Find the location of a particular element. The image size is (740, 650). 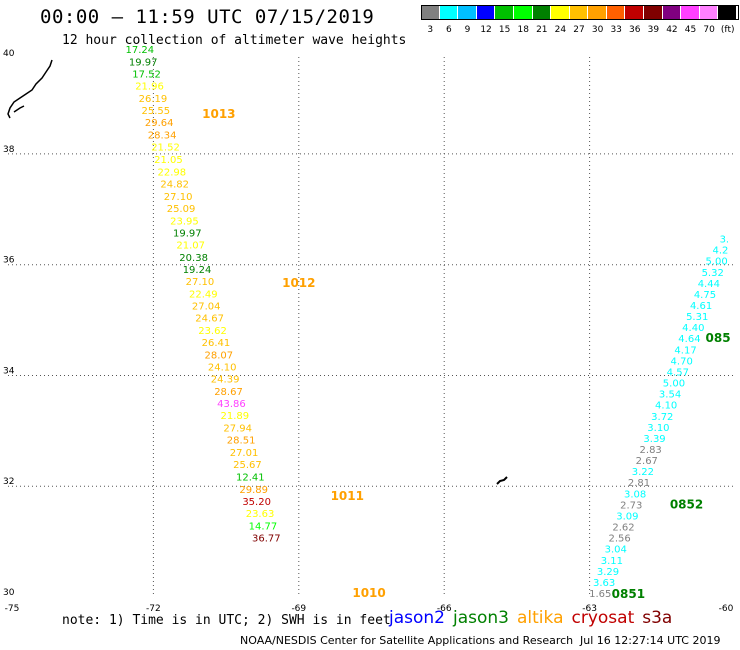

swh-value-label: 12.41 is located at coordinates (250, 478).